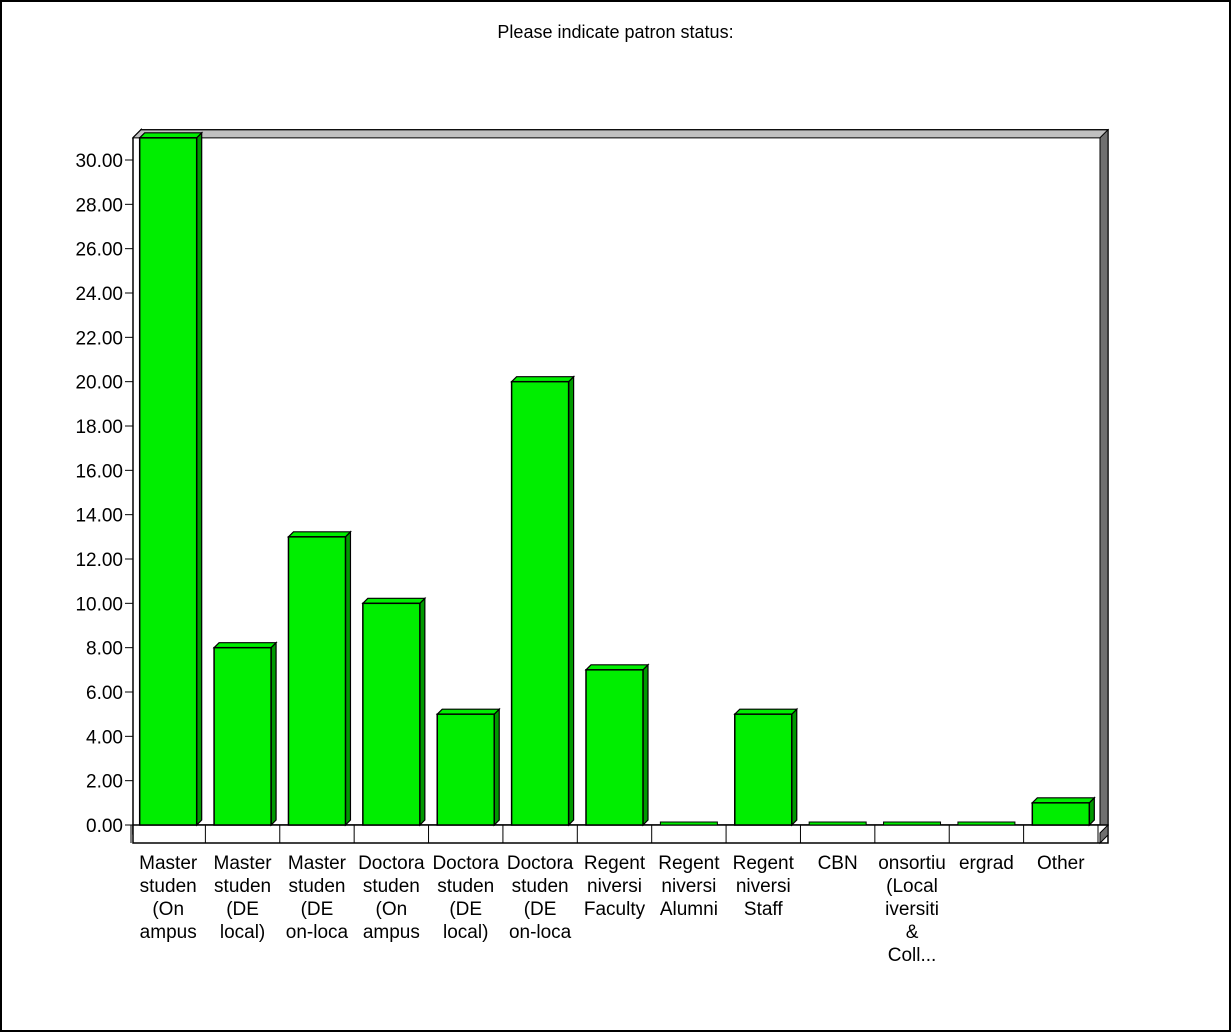 This screenshot has width=1231, height=1032. Describe the element at coordinates (104, 693) in the screenshot. I see `y-tick-label: 6.00` at that location.